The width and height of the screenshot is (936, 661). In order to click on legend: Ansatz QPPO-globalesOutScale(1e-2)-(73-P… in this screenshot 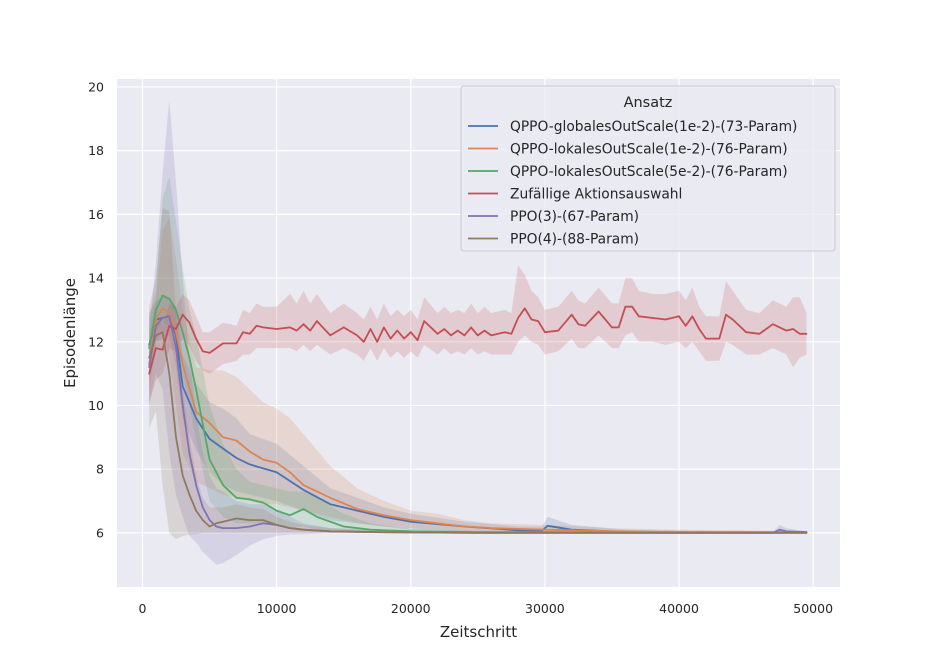, I will do `click(648, 168)`.